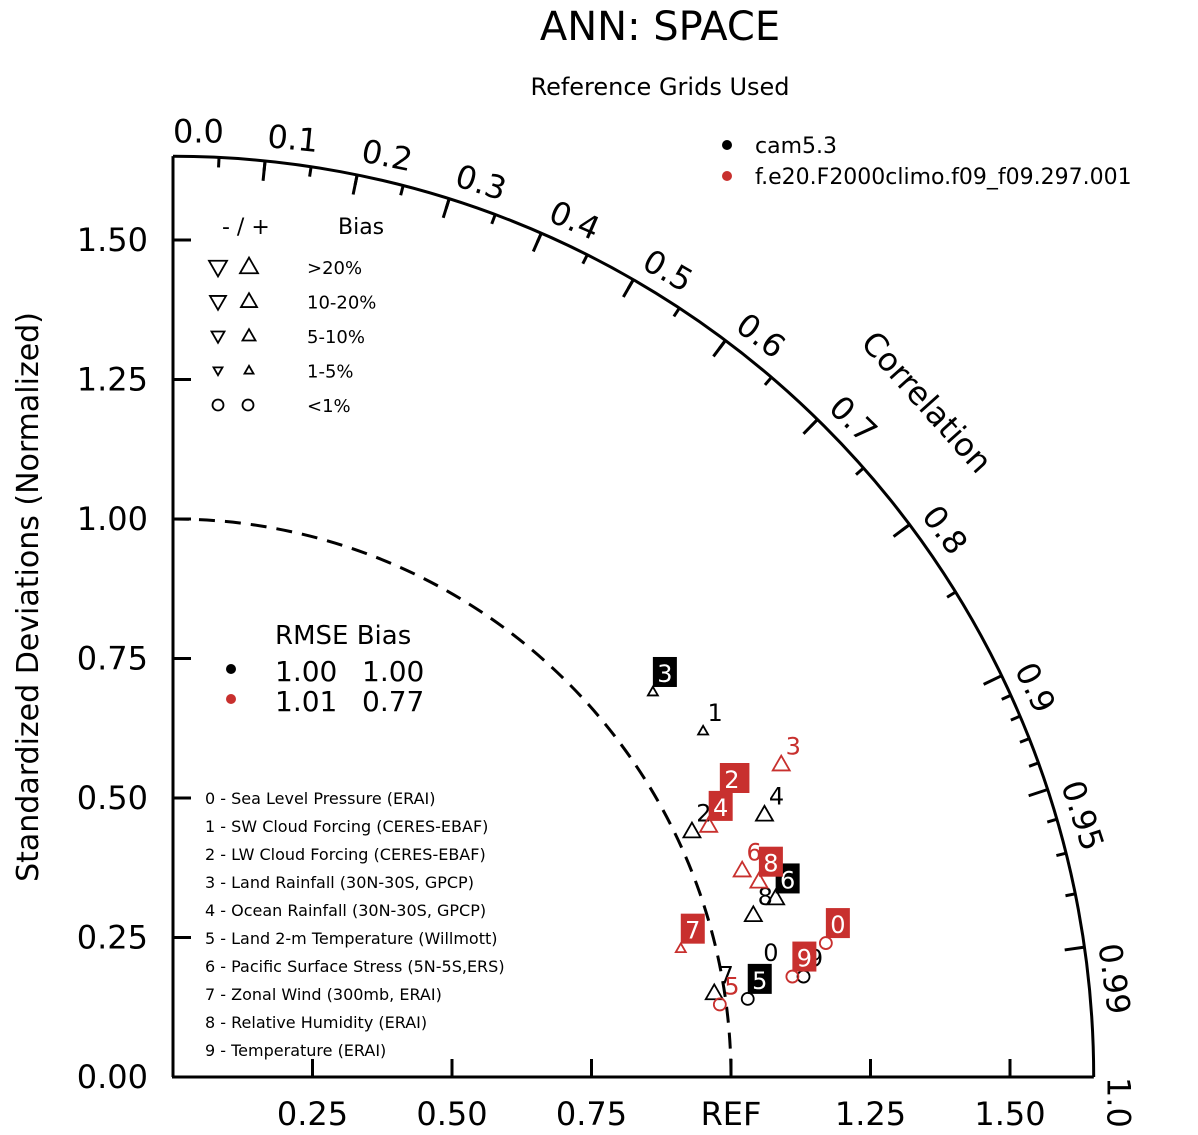  I want to click on correlation-tick-label: 0.8, so click(944, 530).